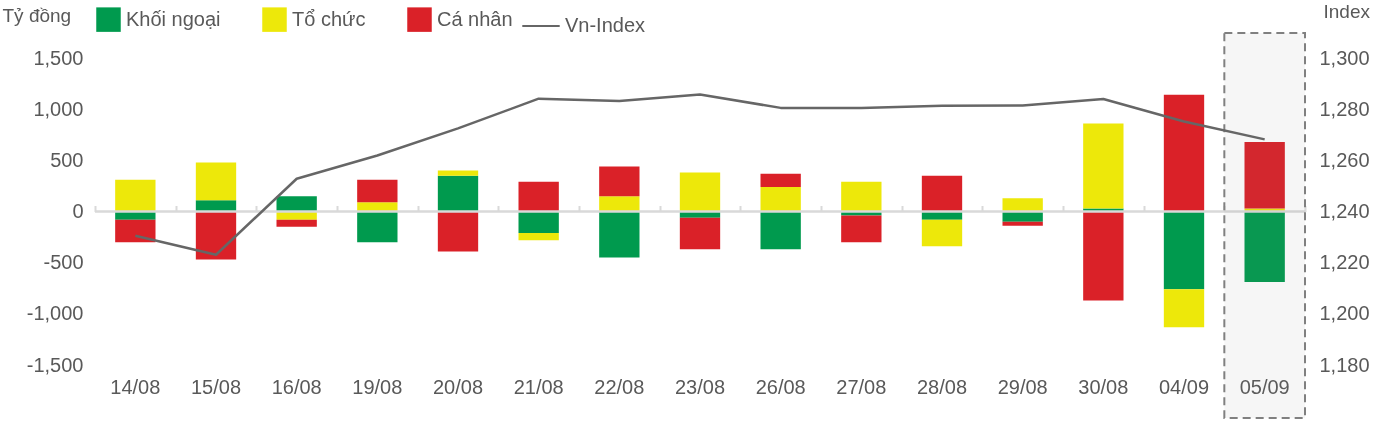 This screenshot has height=421, width=1388. I want to click on y-tick-label: -1,000, so click(55, 313).